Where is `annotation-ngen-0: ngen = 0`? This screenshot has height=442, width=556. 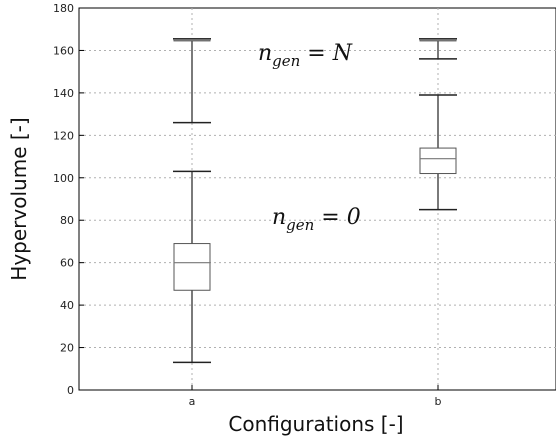 annotation-ngen-0: ngen = 0 is located at coordinates (316, 219).